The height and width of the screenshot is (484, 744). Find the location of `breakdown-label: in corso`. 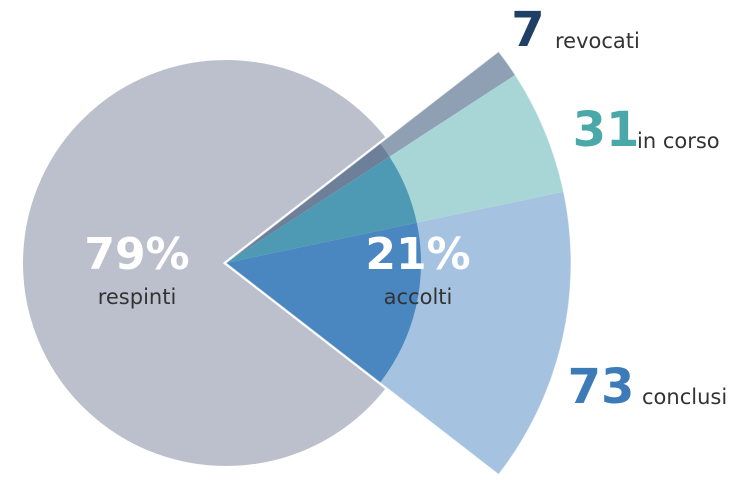

breakdown-label: in corso is located at coordinates (678, 141).